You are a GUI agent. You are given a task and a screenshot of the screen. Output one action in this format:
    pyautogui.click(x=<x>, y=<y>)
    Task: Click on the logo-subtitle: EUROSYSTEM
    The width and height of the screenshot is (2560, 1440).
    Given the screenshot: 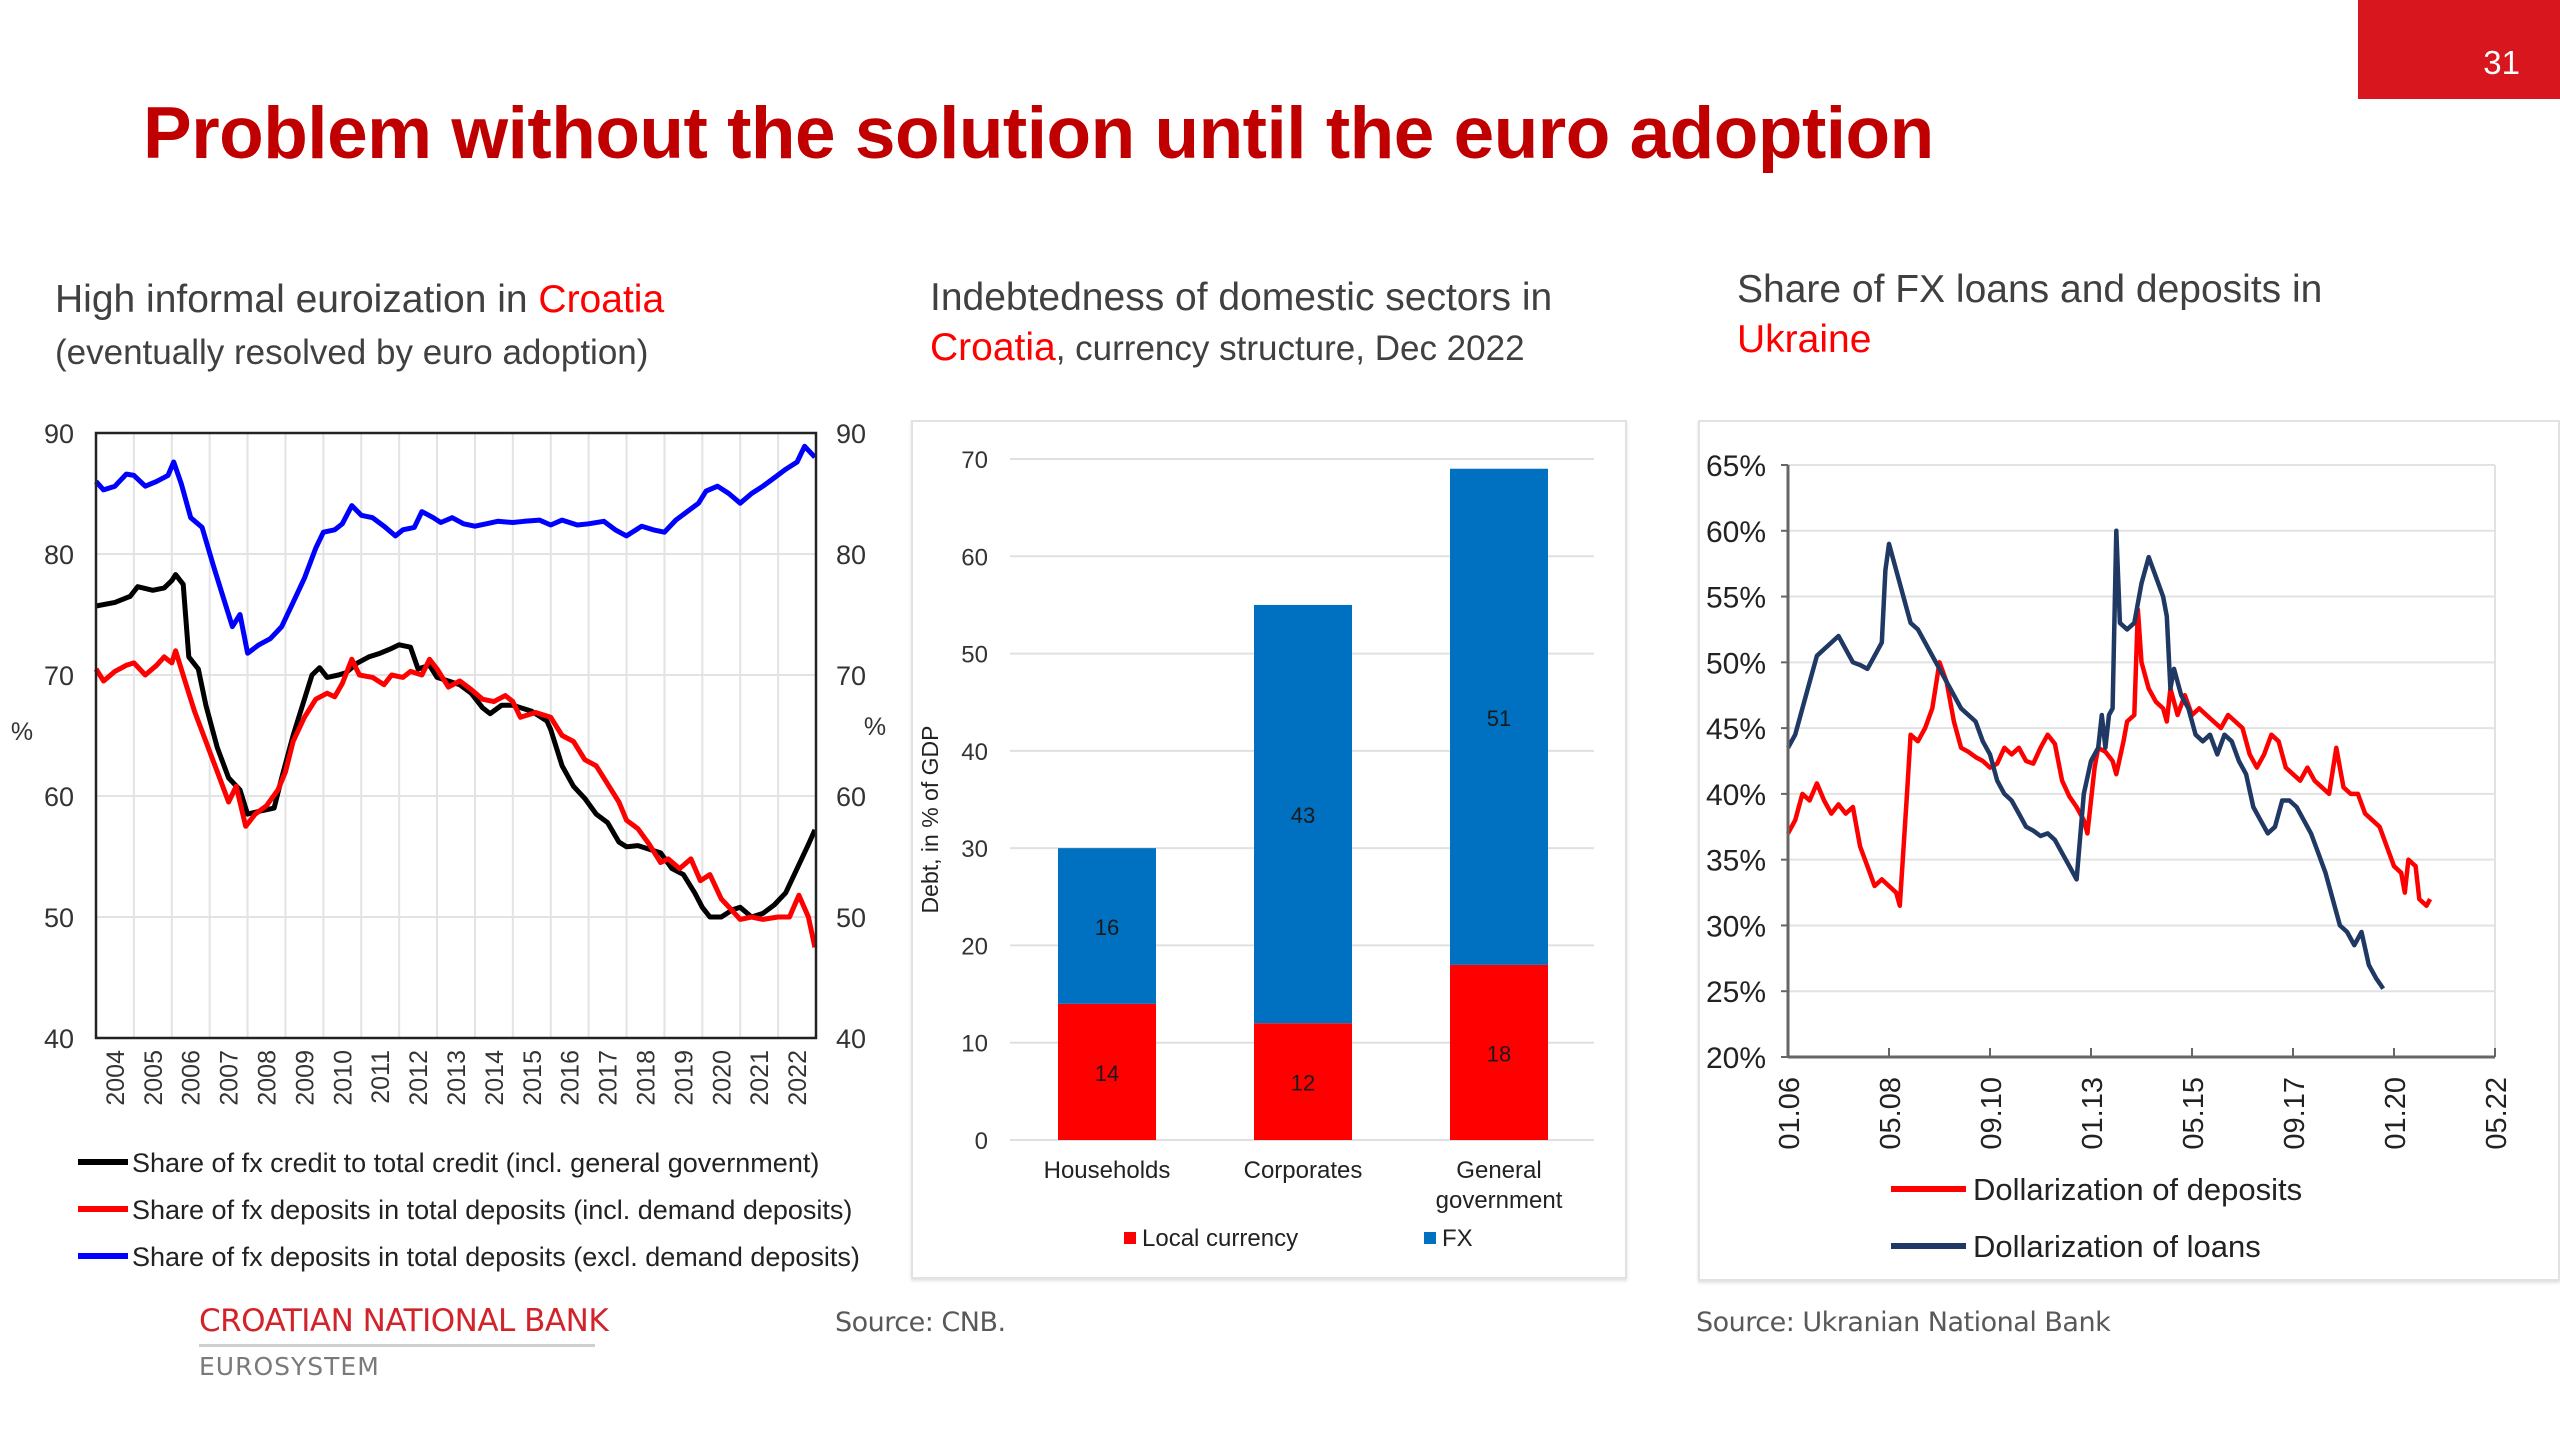 What is the action you would take?
    pyautogui.click(x=289, y=1366)
    